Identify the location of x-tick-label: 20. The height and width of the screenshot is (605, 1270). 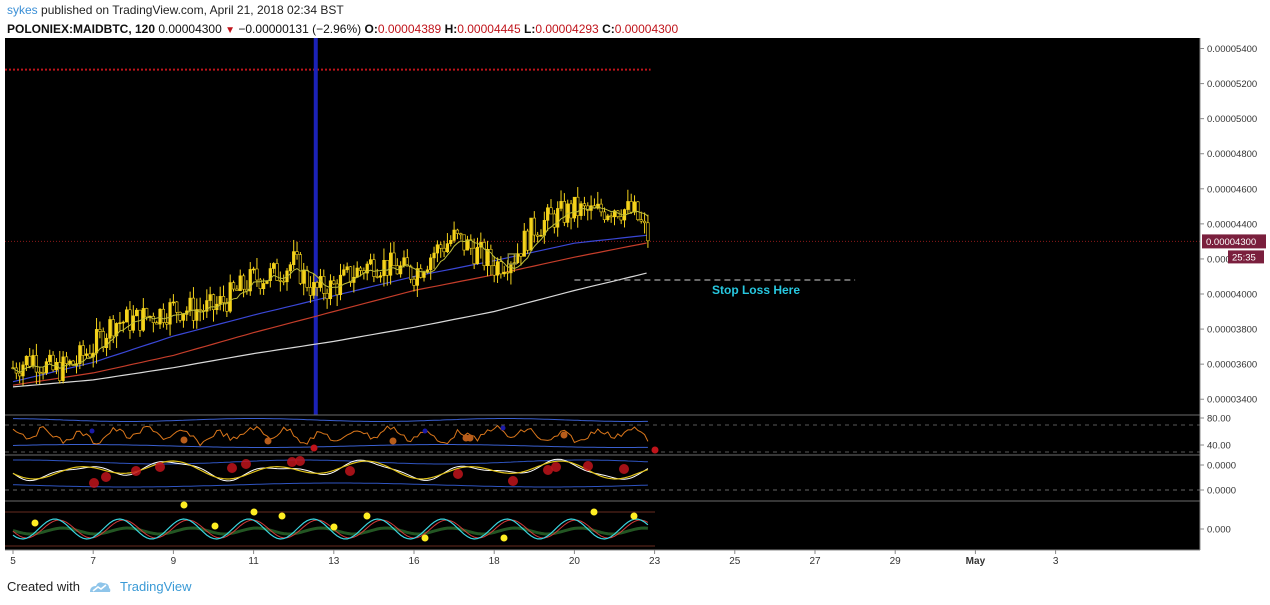
(575, 561).